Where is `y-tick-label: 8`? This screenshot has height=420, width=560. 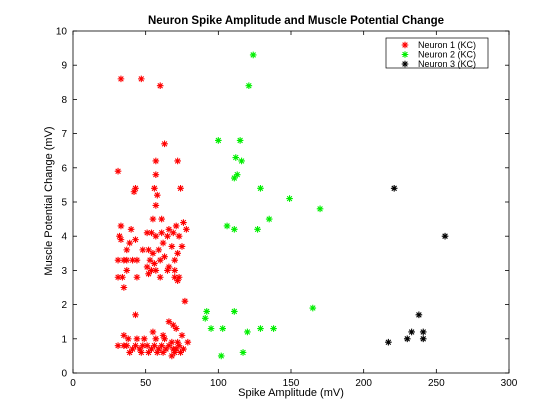 y-tick-label: 8 is located at coordinates (64, 100).